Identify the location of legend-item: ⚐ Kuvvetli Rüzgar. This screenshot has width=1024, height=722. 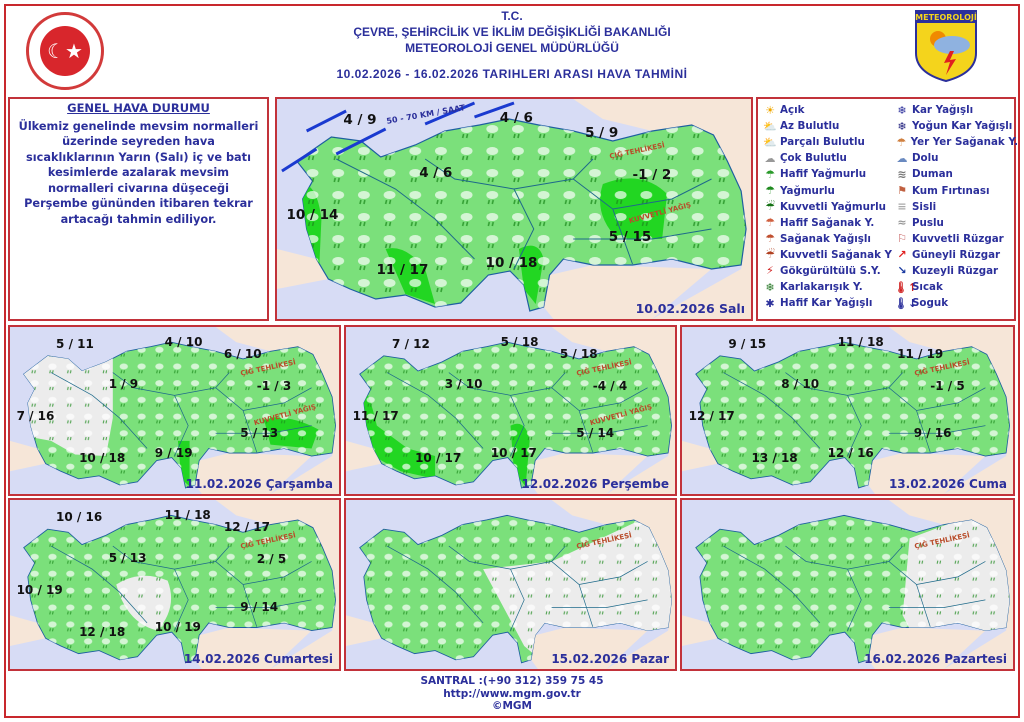
(956, 239).